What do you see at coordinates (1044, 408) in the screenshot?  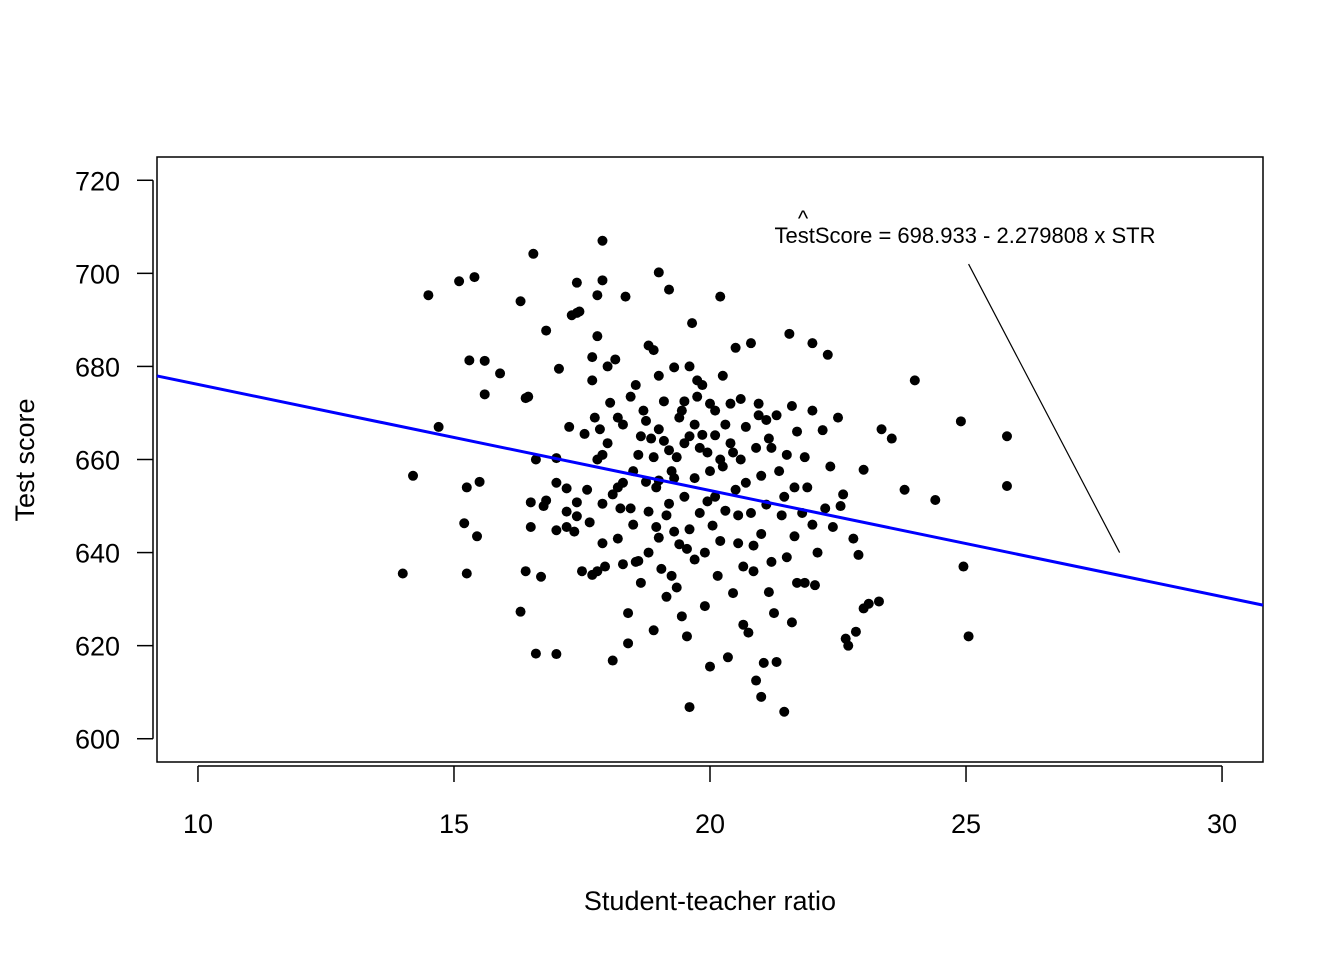 I see `annotation-pointer-line` at bounding box center [1044, 408].